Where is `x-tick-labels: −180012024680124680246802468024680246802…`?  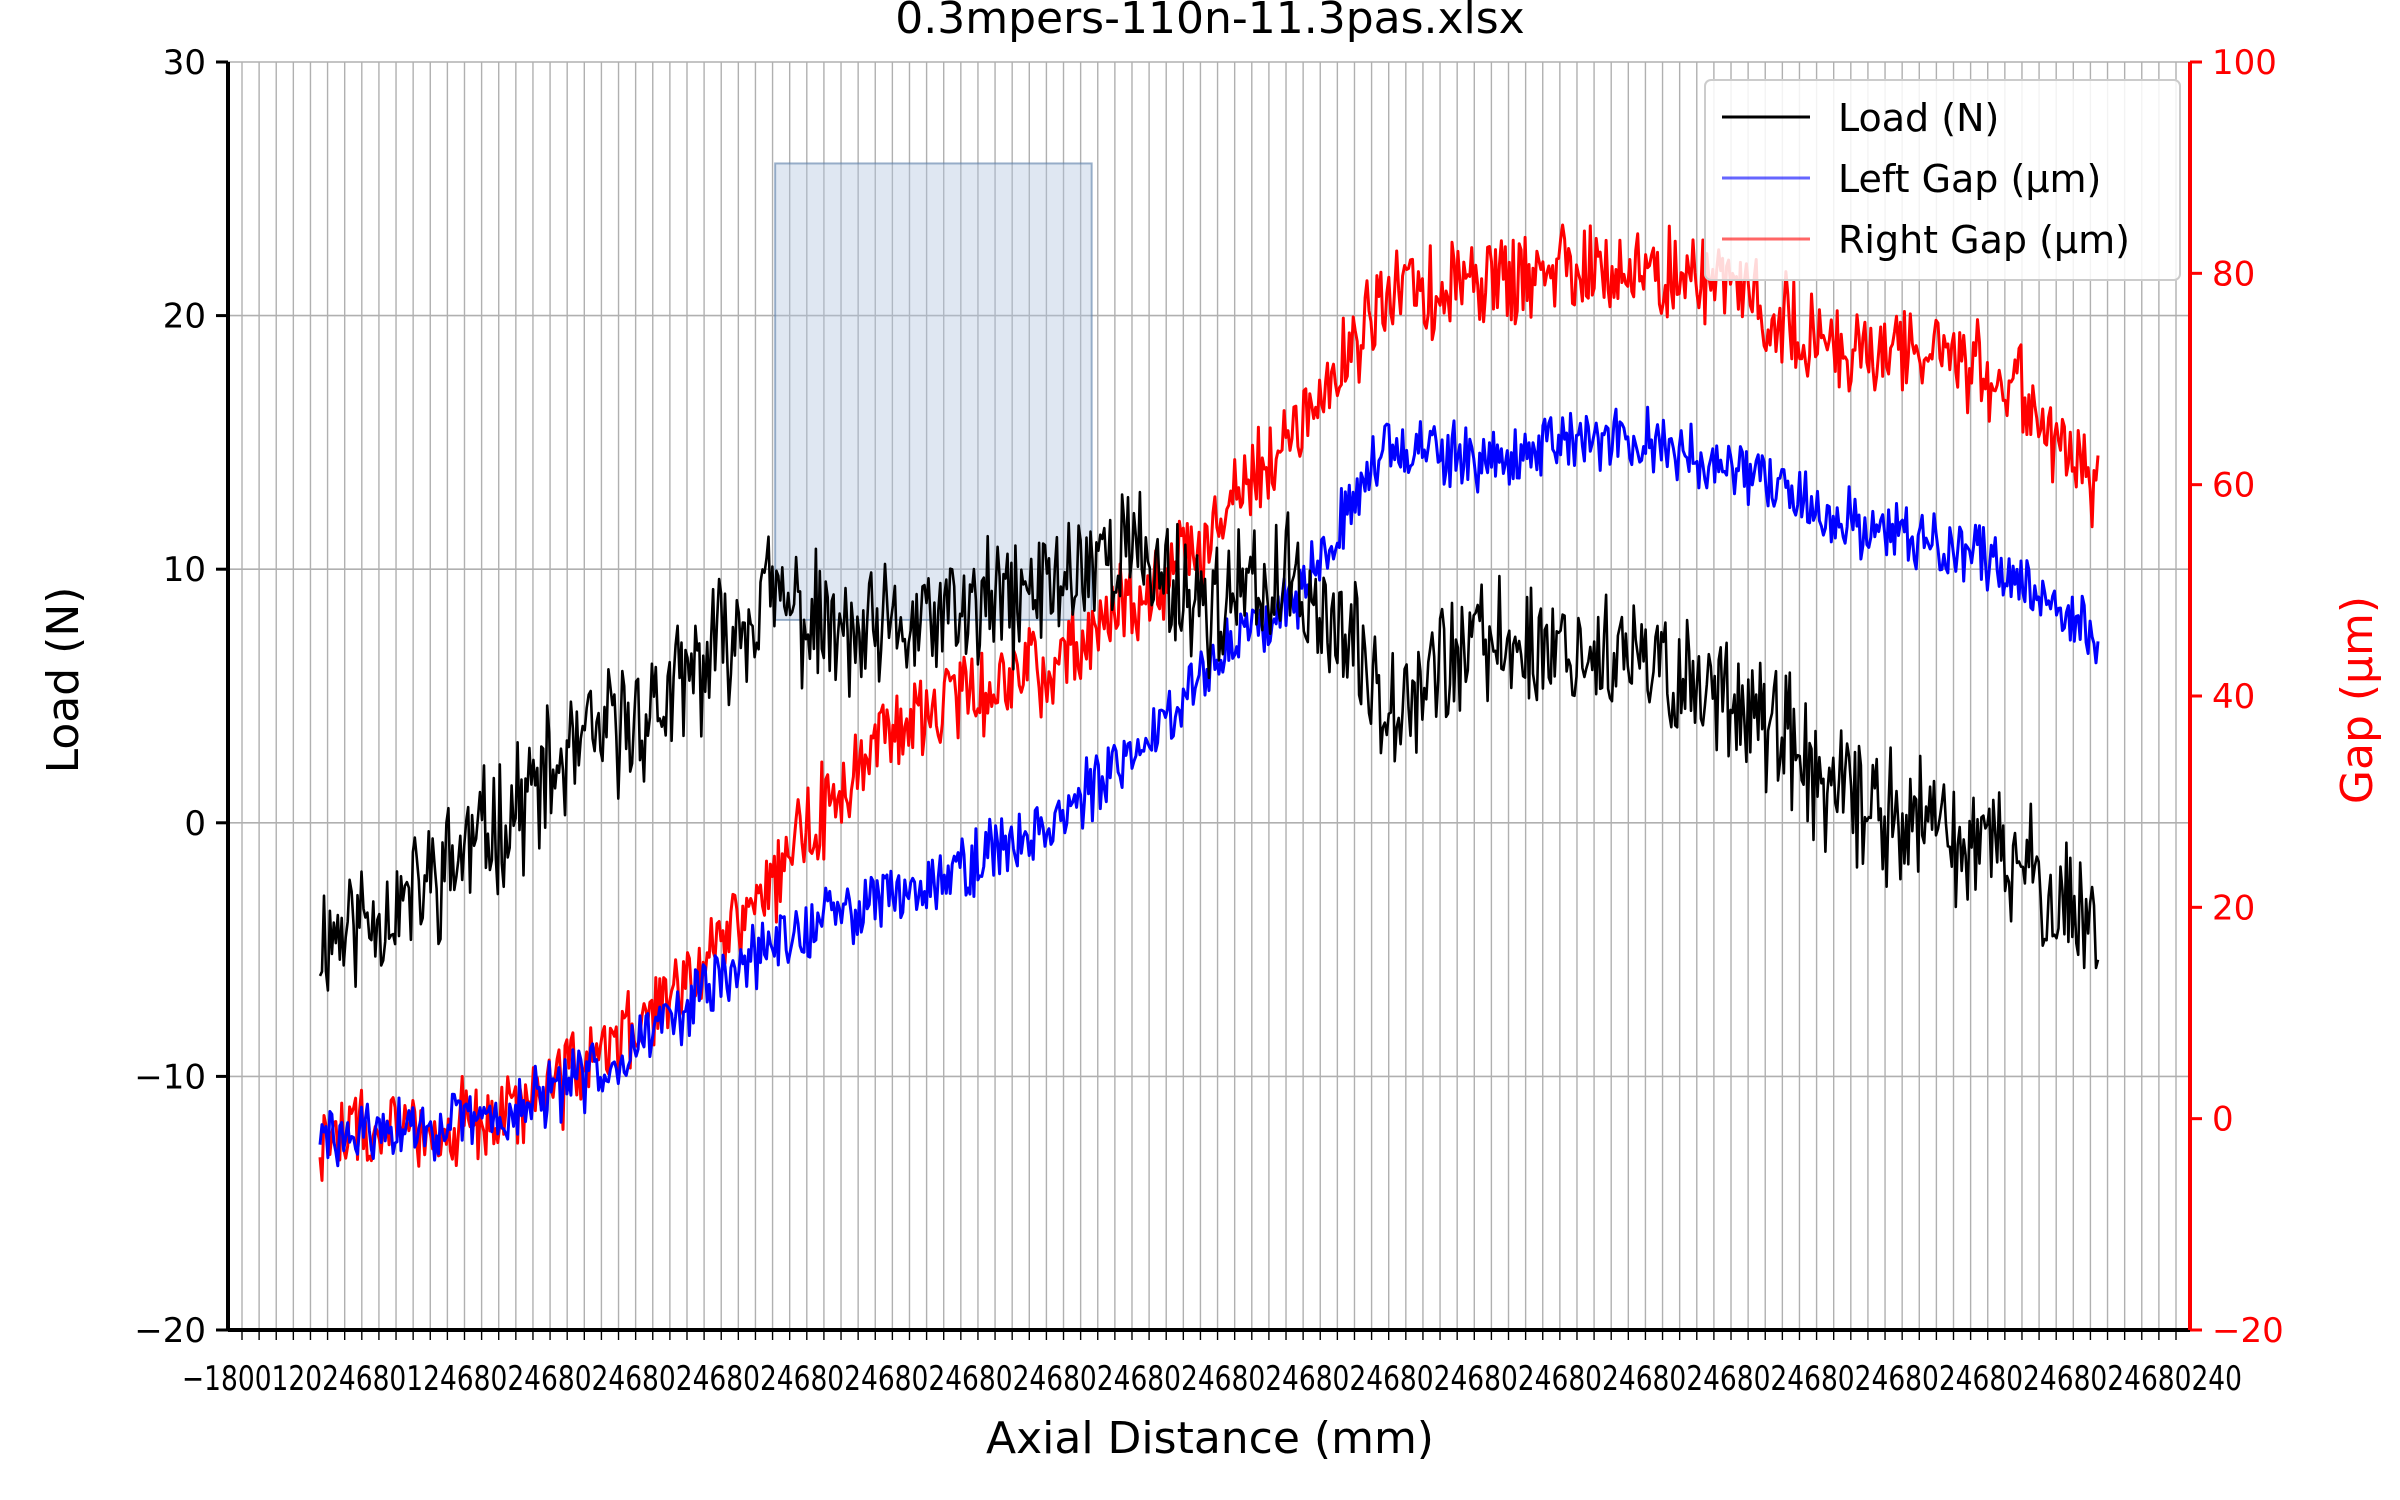
x-tick-labels: −180012024680124680246802468024680246802… is located at coordinates (1212, 1379).